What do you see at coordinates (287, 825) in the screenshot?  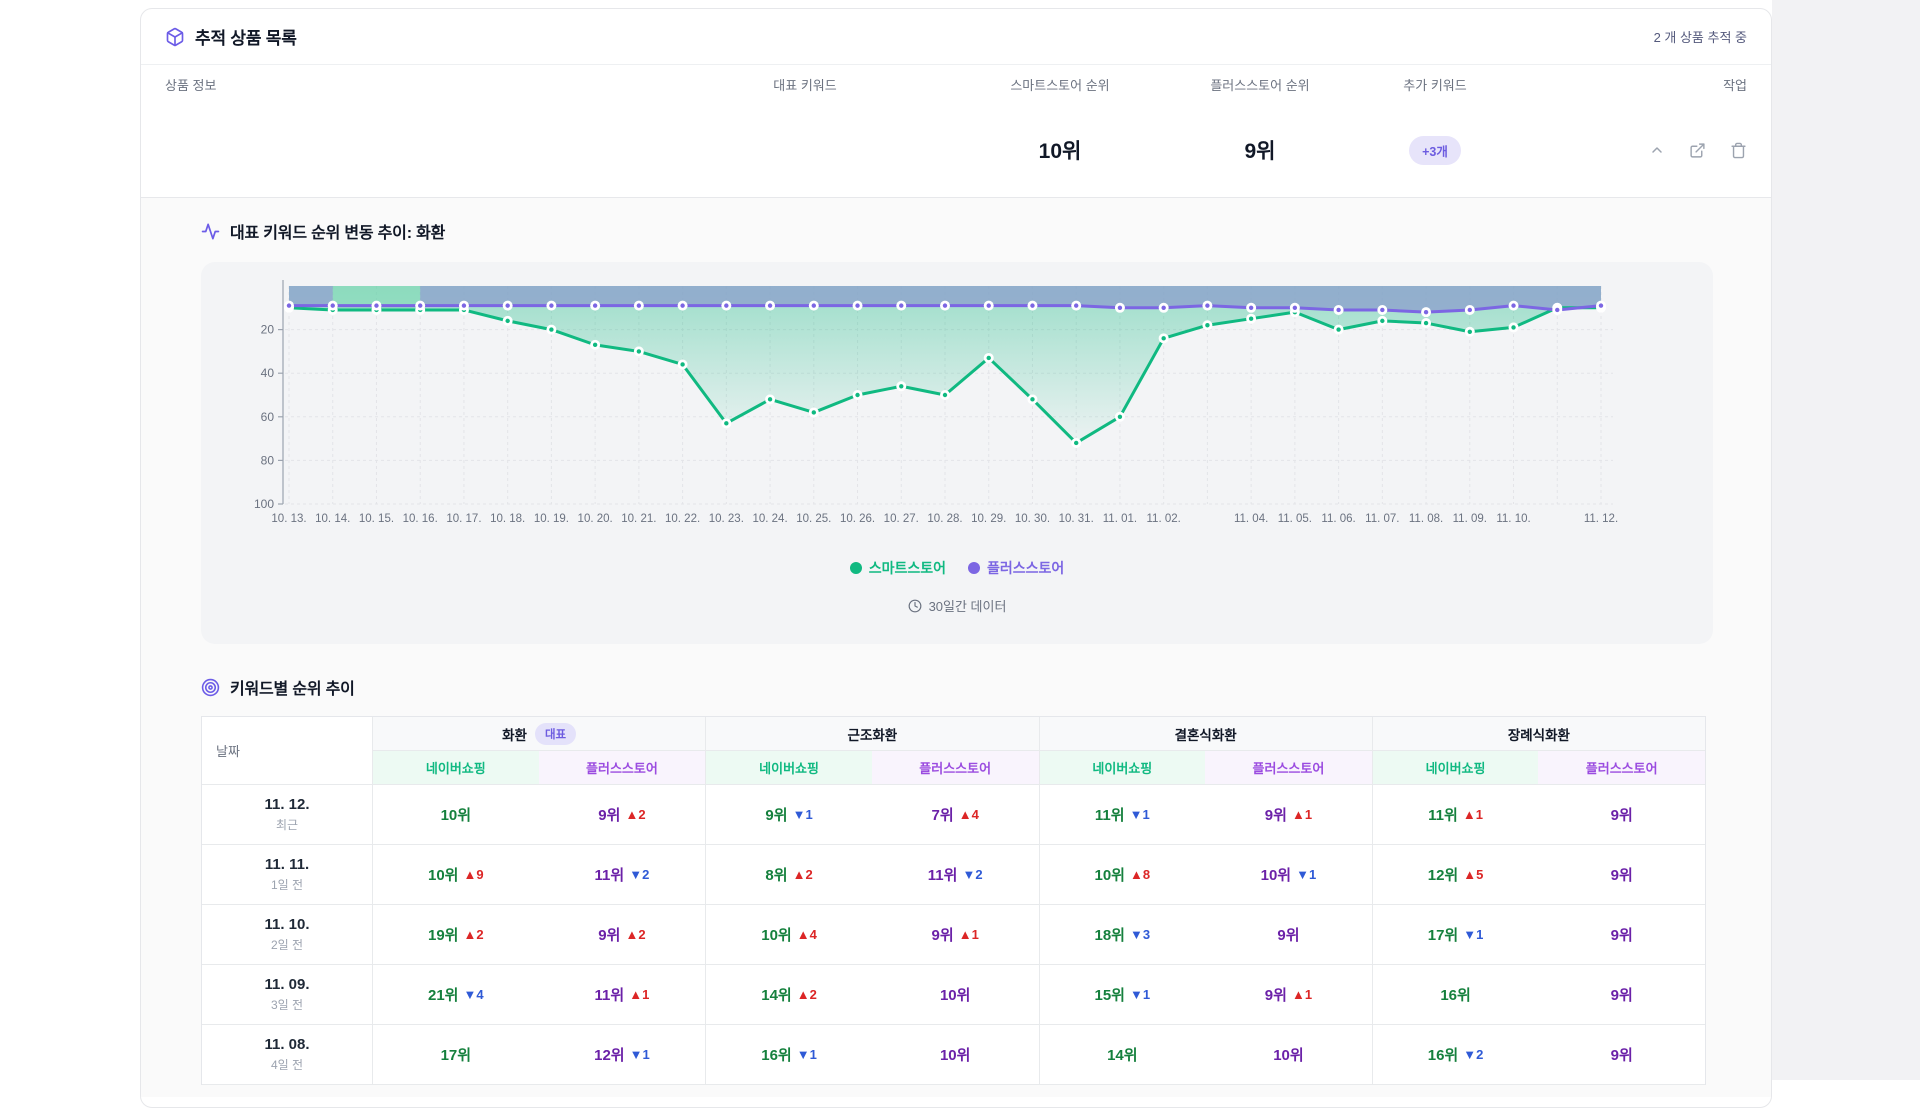 I see `row-days-ago: 최근` at bounding box center [287, 825].